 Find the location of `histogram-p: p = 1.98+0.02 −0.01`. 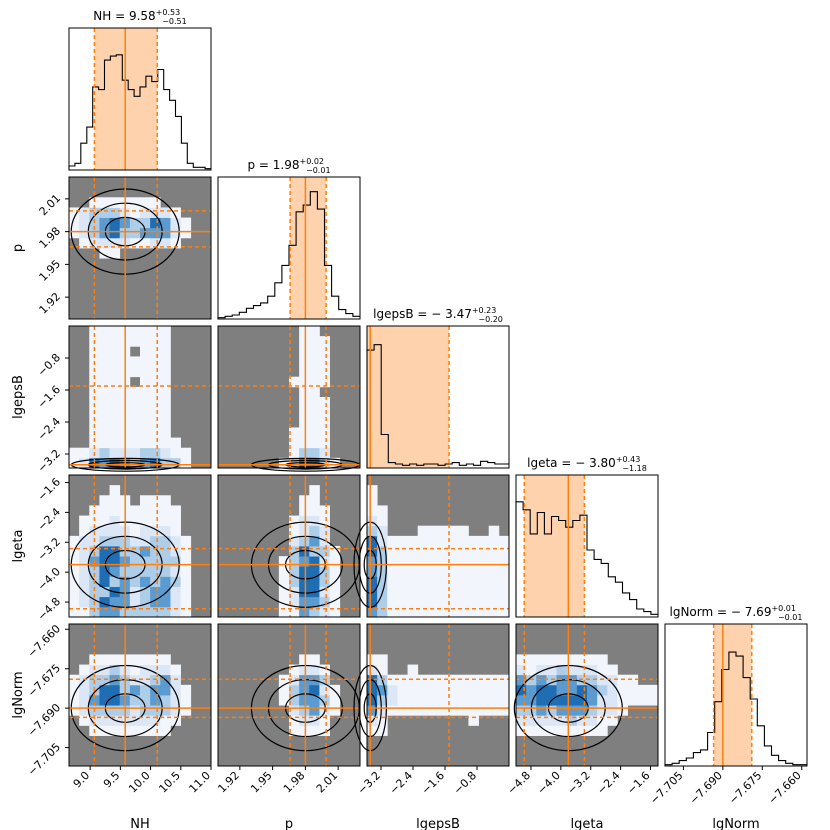

histogram-p: p = 1.98+0.02 −0.01 is located at coordinates (289, 238).